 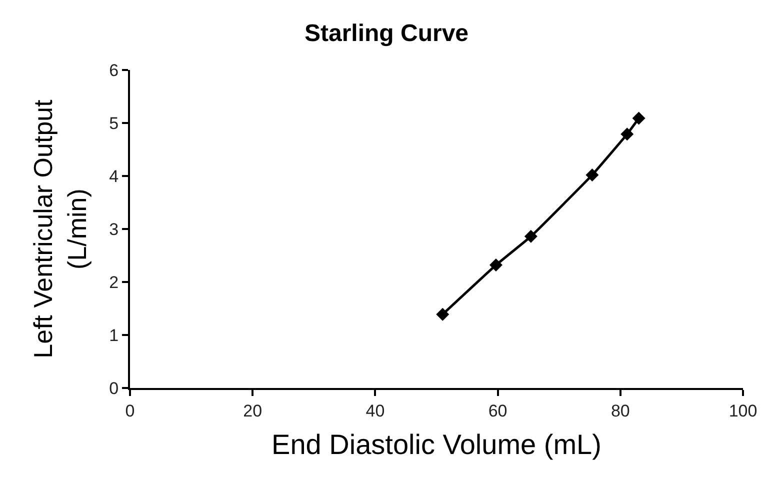 What do you see at coordinates (114, 388) in the screenshot?
I see `y-tick-label: 0` at bounding box center [114, 388].